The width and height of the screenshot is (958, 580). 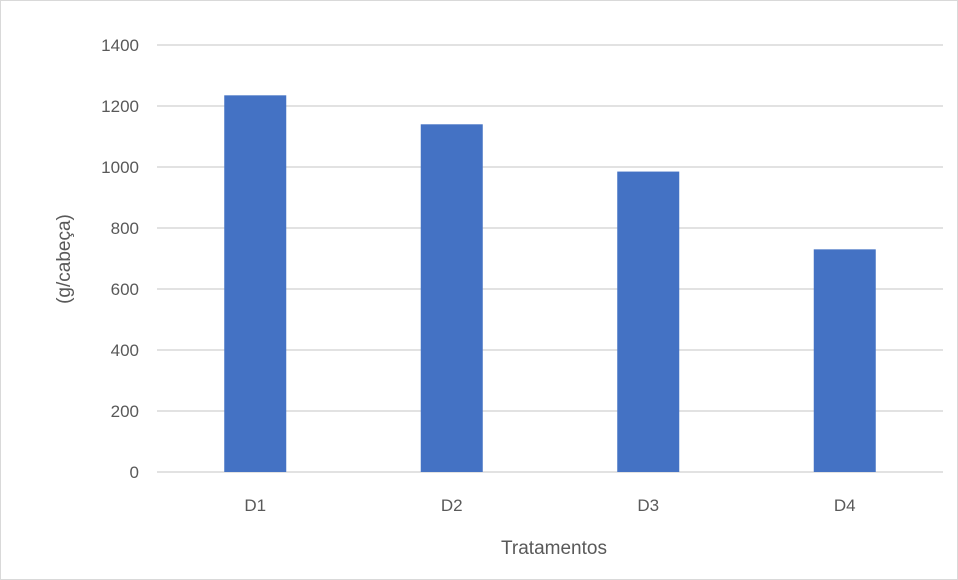 I want to click on y-tick-label: 600, so click(x=125, y=289).